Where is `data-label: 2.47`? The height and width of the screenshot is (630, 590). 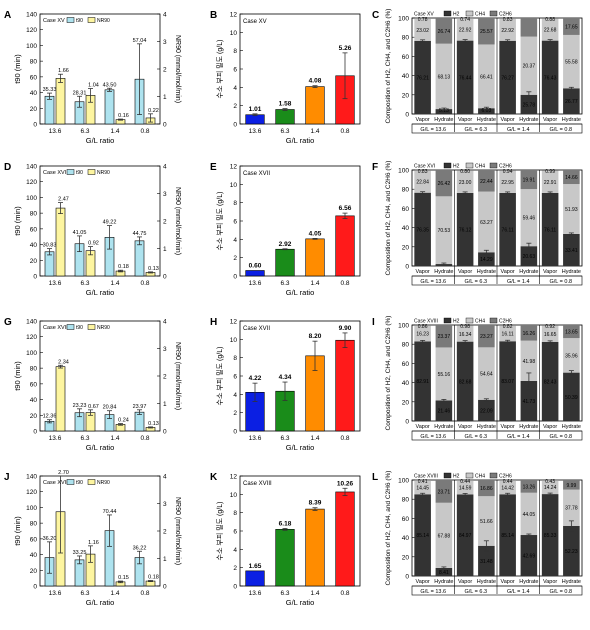
data-label: 2.47 is located at coordinates (63, 200).